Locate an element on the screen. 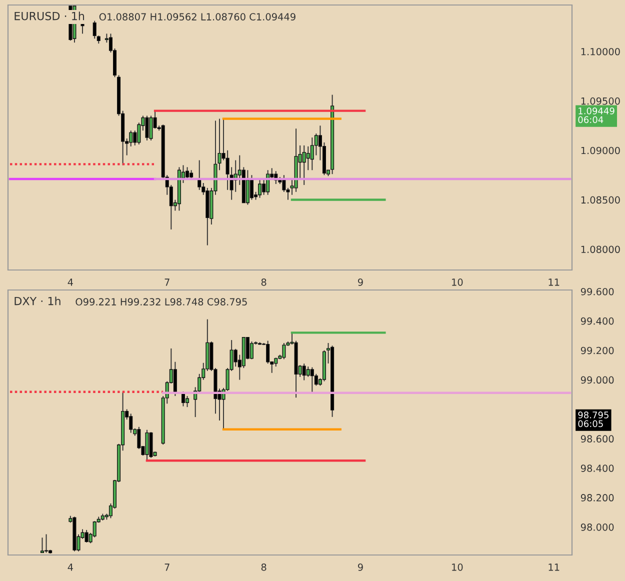 The width and height of the screenshot is (625, 581). y-tick-label: 1.08500 is located at coordinates (600, 200).